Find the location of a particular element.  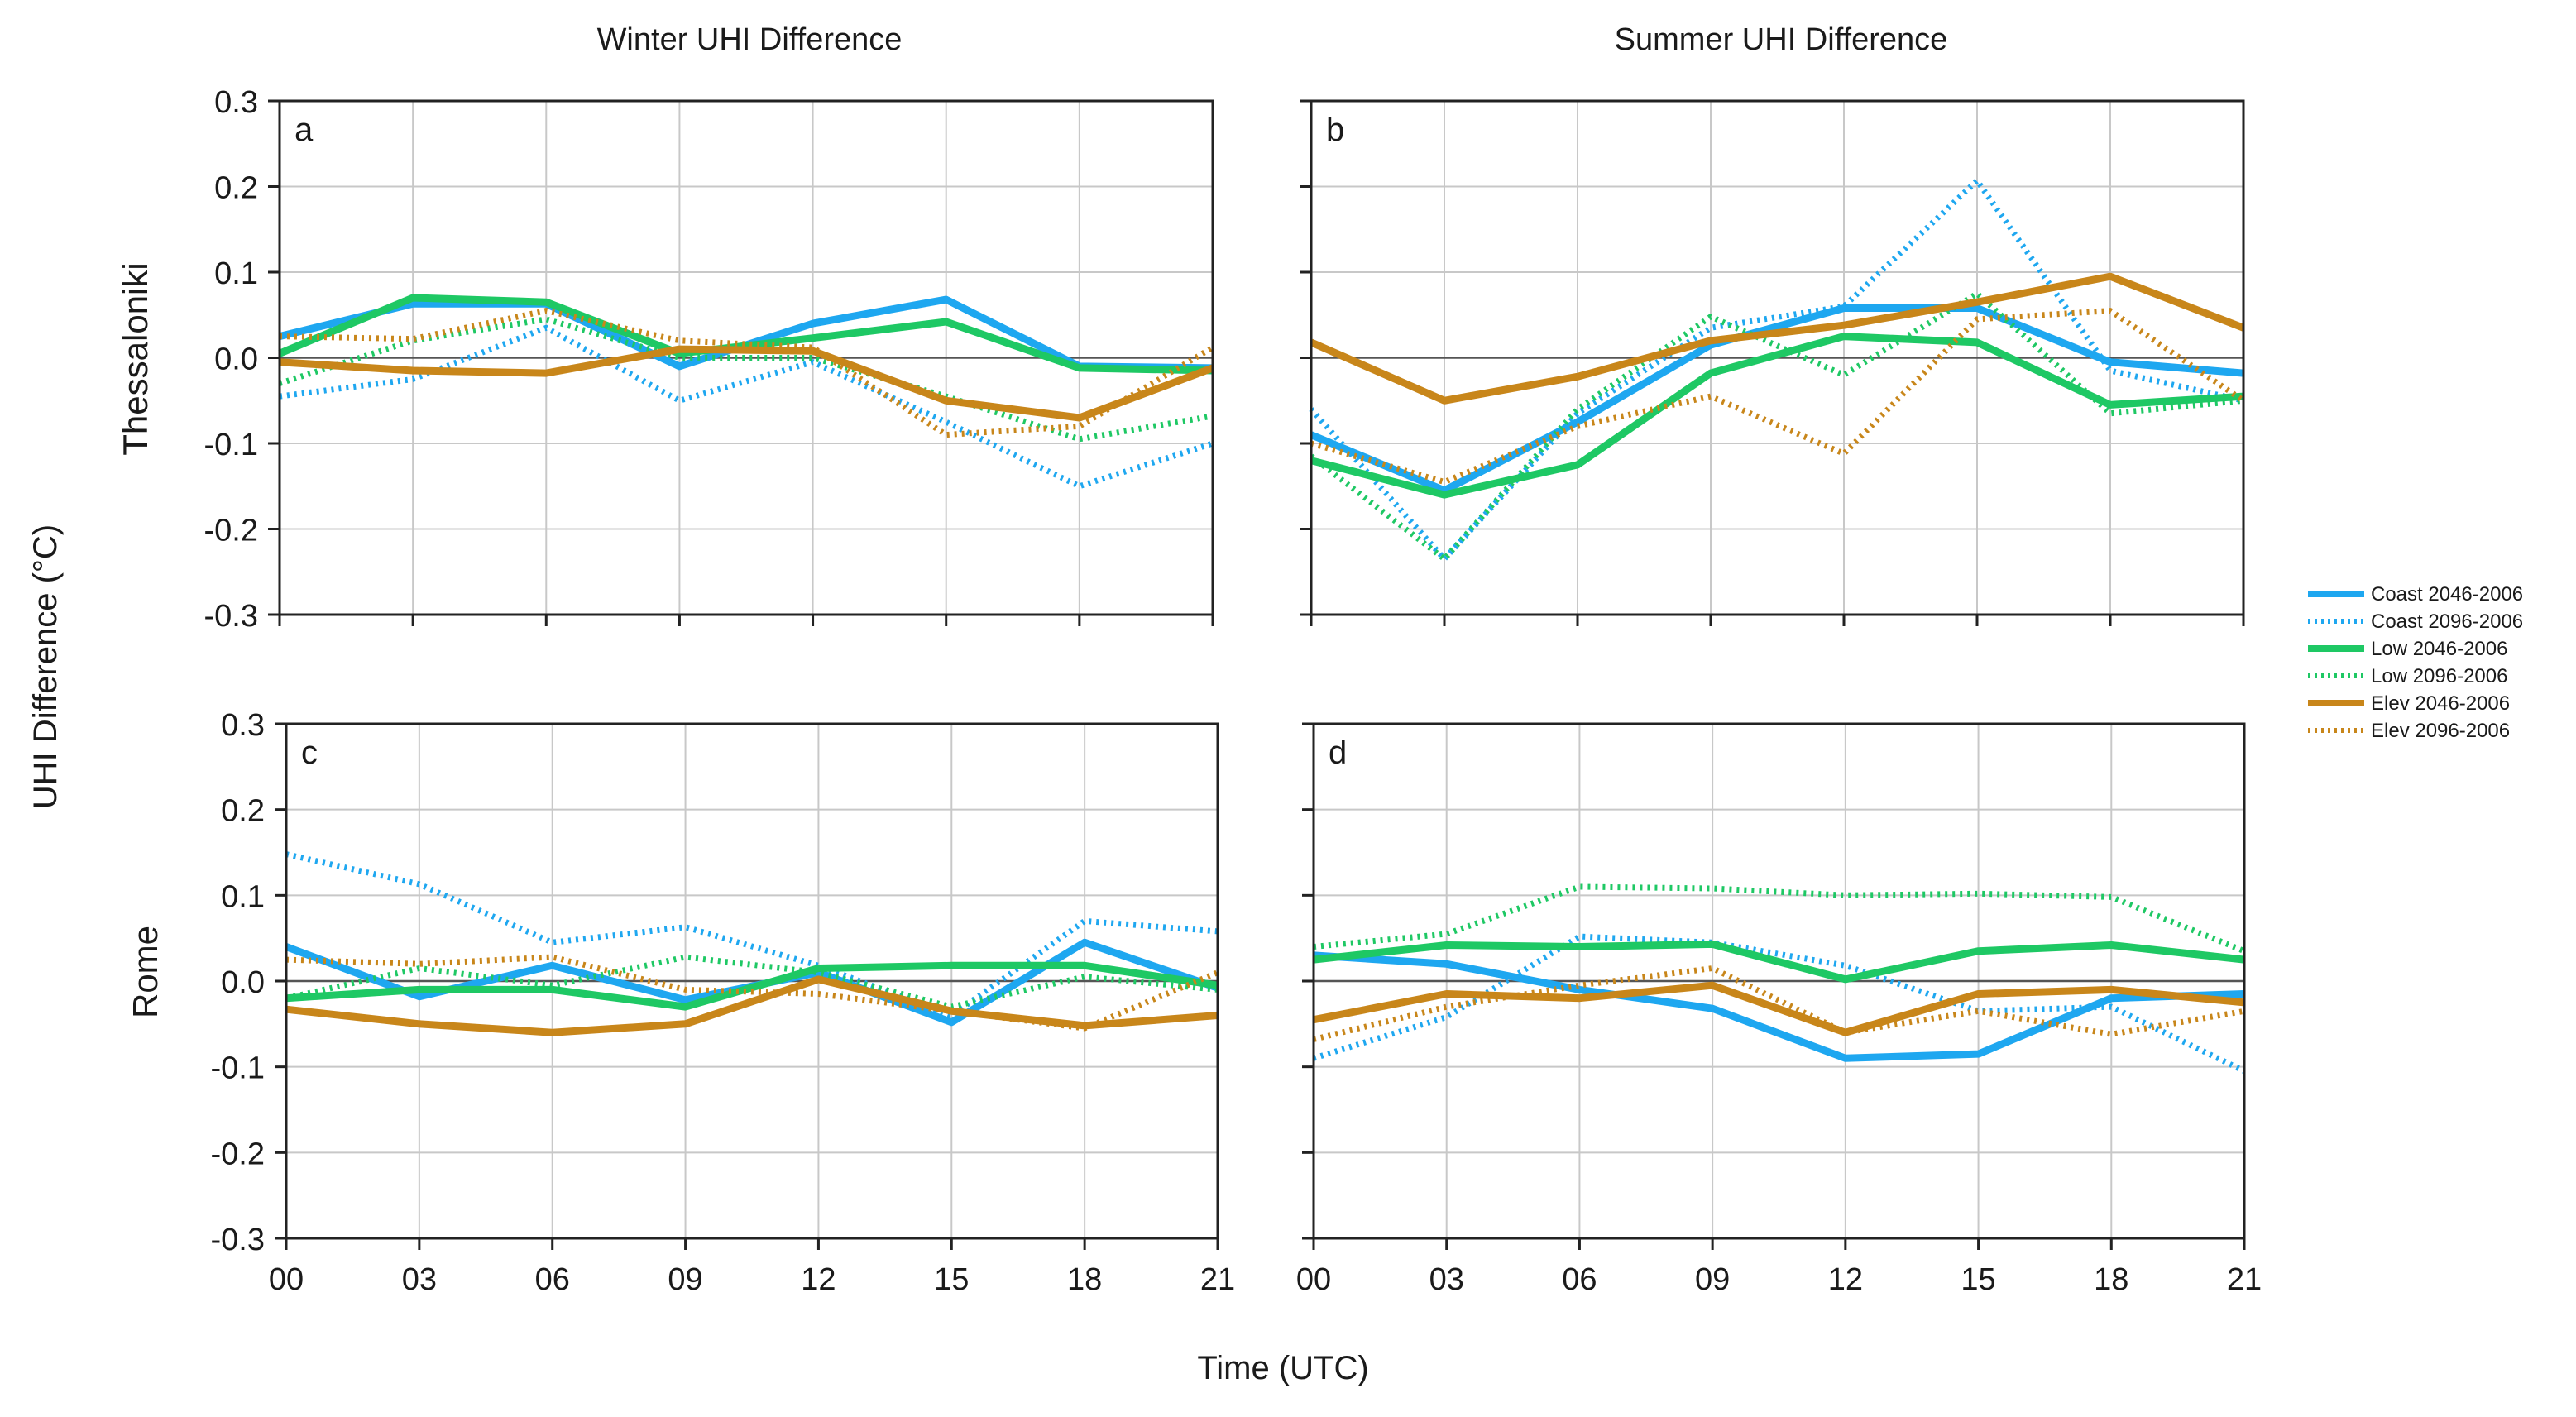

panel-b-thessaloniki-summer: b is located at coordinates (1772, 362).